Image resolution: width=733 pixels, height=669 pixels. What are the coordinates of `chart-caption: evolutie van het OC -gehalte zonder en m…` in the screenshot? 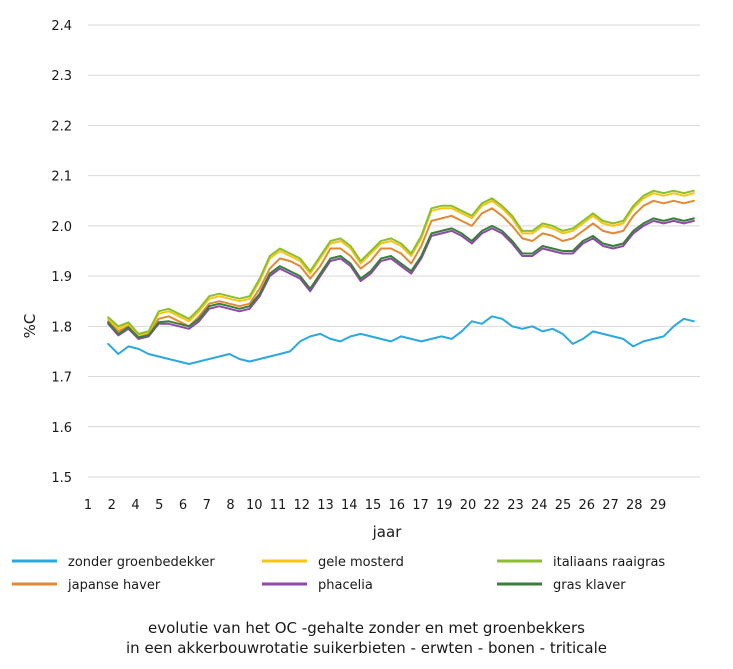 It's located at (366, 638).